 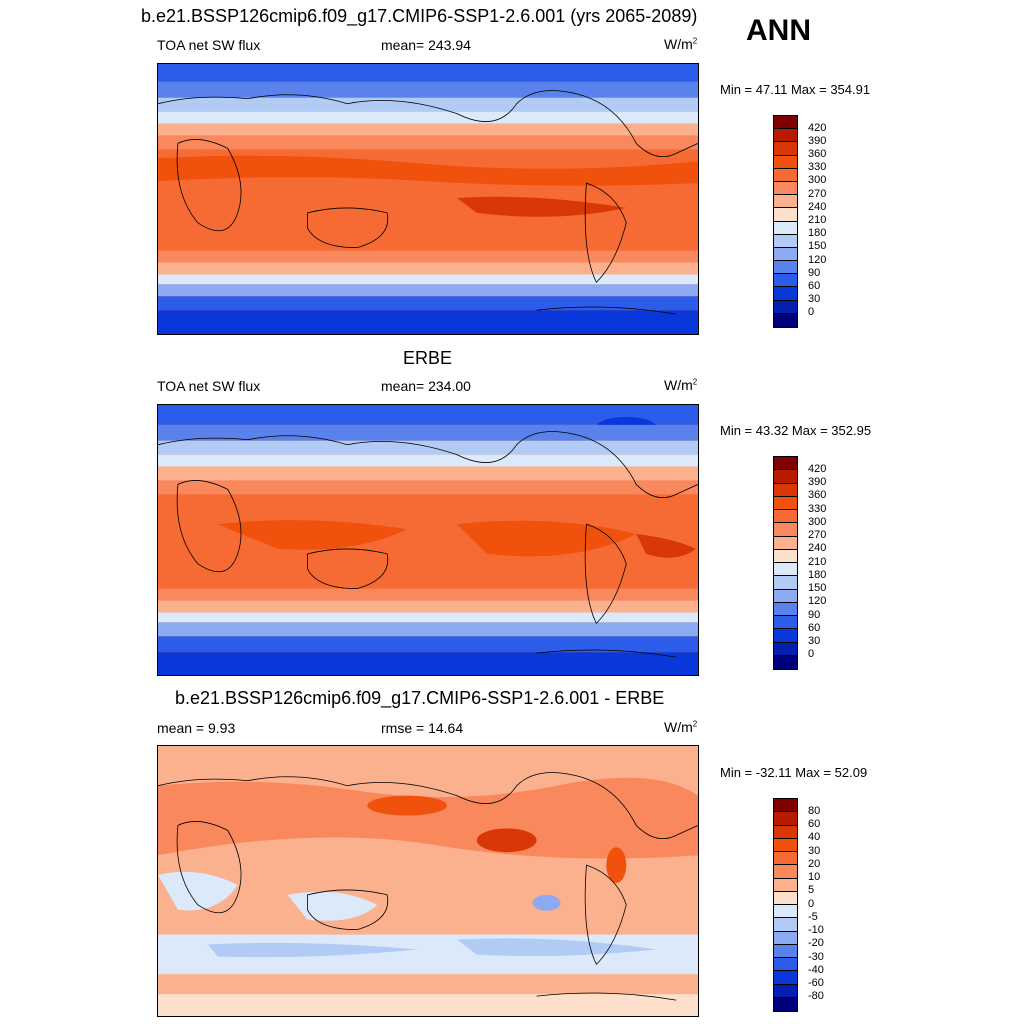 What do you see at coordinates (794, 772) in the screenshot?
I see `panel3-minmax: Min = -32.11 Max = 52.09` at bounding box center [794, 772].